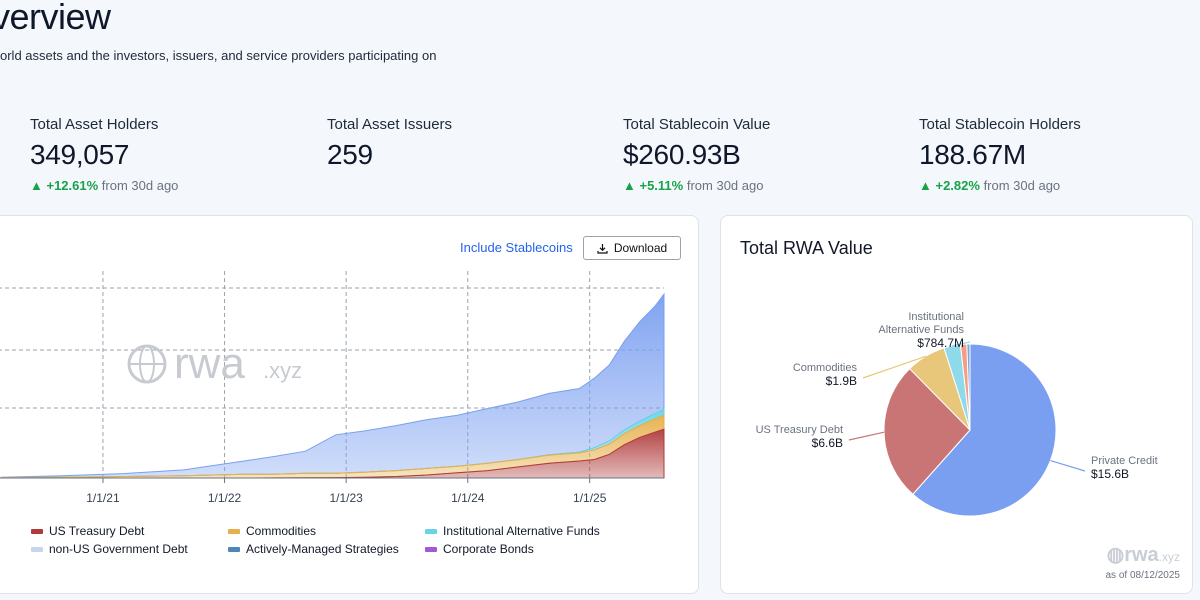  I want to click on stat-change: ▲ +2.82% from 30d ago, so click(1000, 185).